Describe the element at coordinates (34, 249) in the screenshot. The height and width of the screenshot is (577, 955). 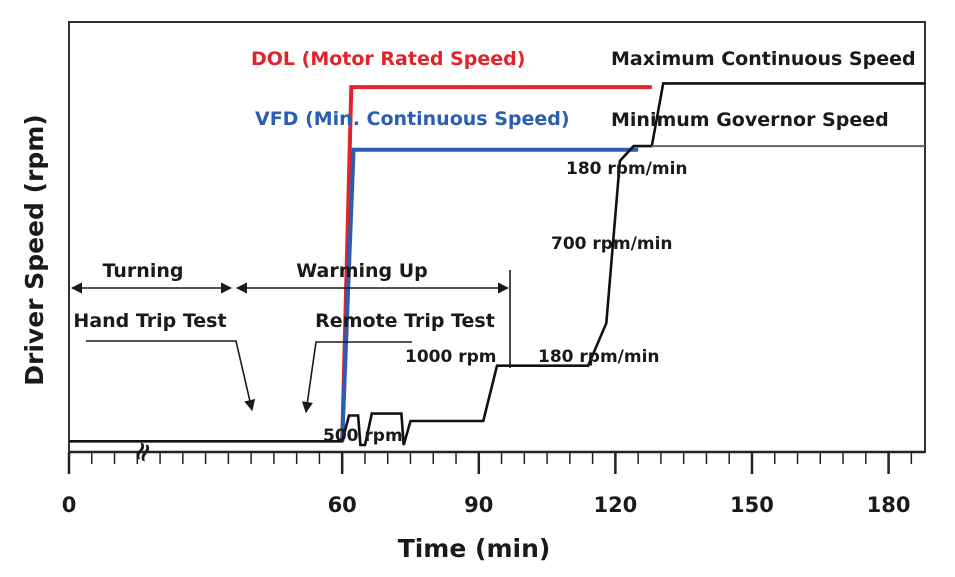
I see `y-axis-title: Driver Speed (rpm)` at that location.